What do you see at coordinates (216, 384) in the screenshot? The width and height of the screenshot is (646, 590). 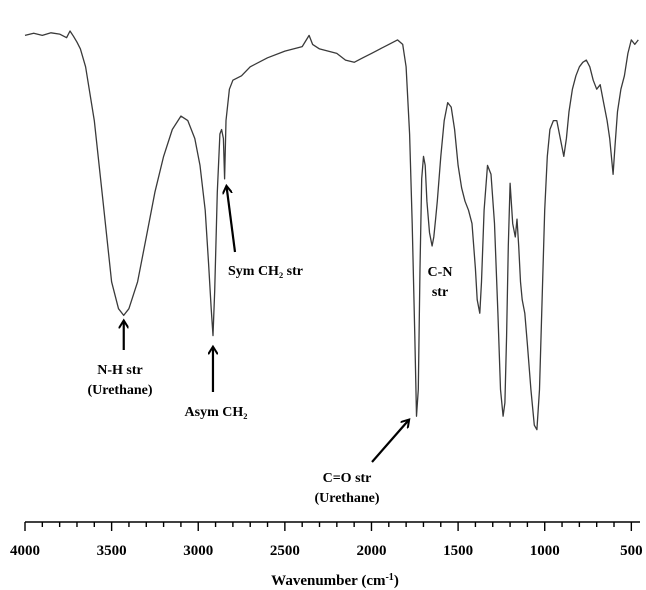 I see `annotation-asym-ch2: Asym CH₂` at bounding box center [216, 384].